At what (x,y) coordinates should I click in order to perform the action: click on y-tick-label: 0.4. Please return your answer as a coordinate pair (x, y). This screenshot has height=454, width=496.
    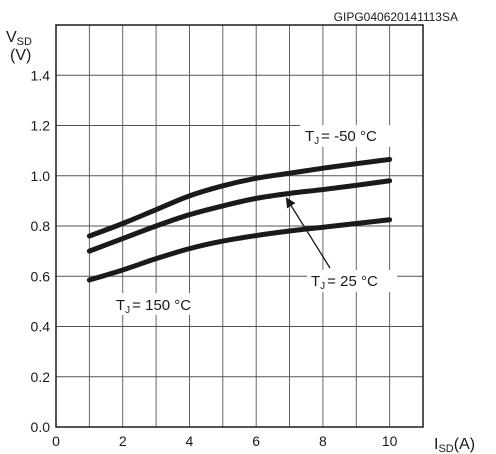
    Looking at the image, I should click on (41, 327).